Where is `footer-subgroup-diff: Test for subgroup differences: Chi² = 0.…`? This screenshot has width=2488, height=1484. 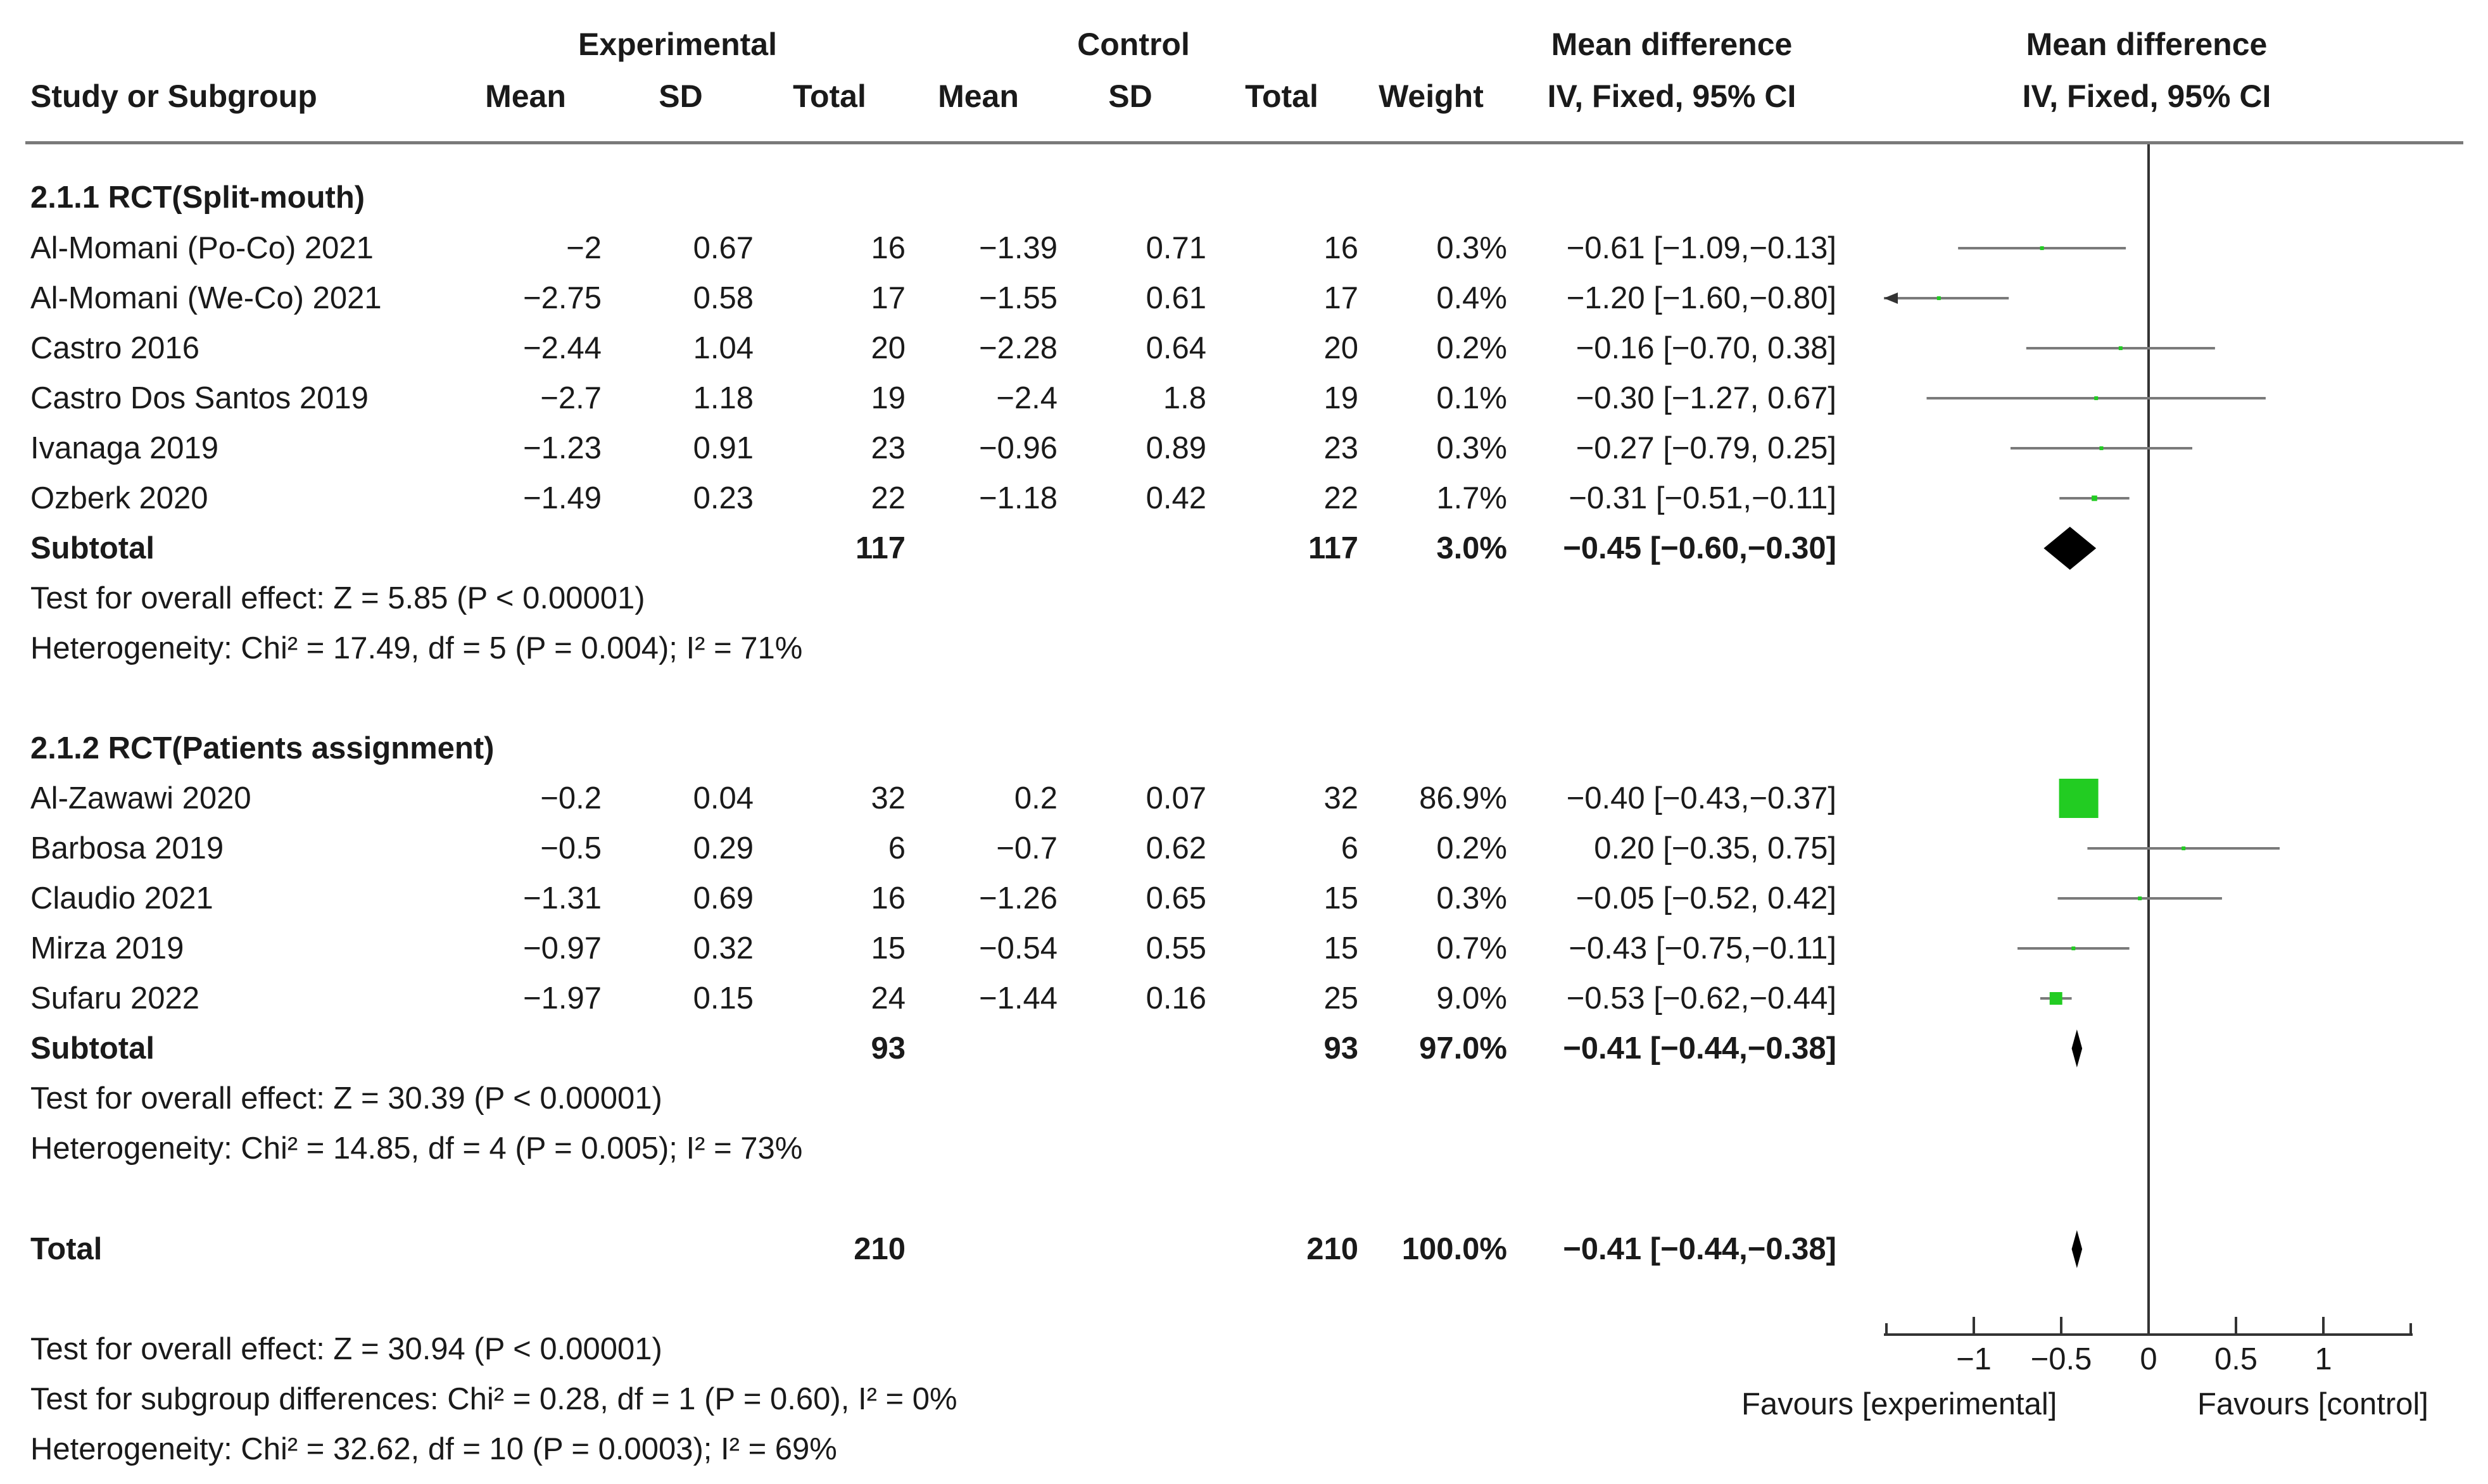
footer-subgroup-diff: Test for subgroup differences: Chi² = 0.… is located at coordinates (493, 1399).